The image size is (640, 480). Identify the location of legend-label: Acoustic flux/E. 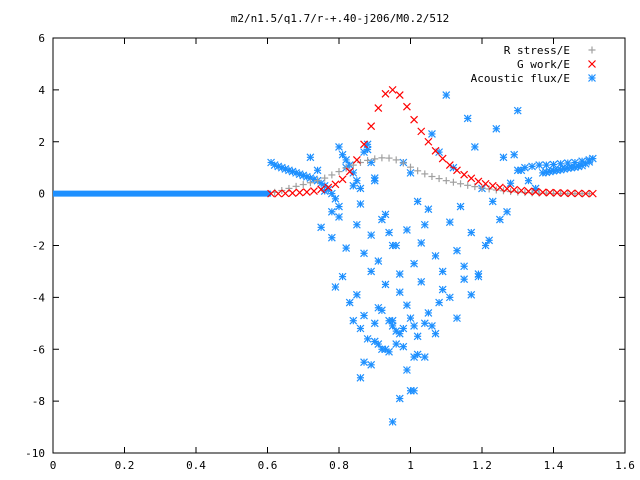
(520, 78).